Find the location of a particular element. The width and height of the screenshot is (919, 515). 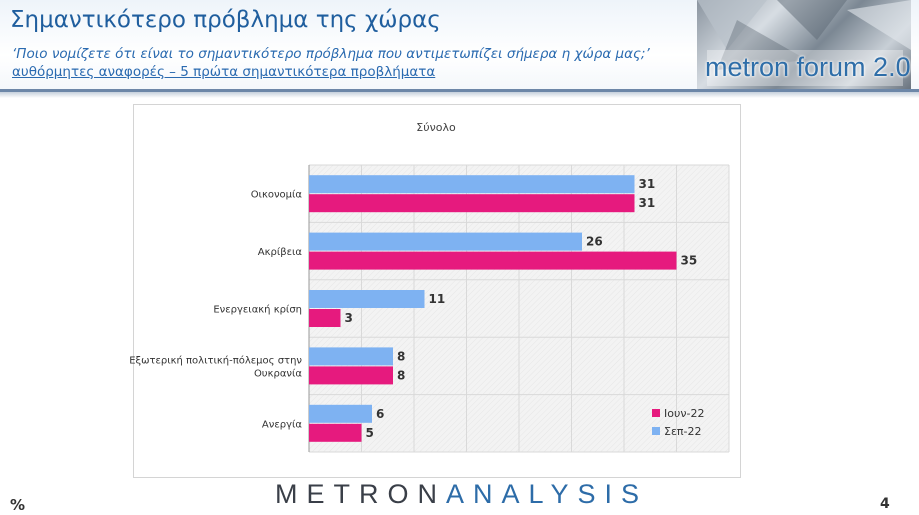

data-label: 3 is located at coordinates (349, 318).